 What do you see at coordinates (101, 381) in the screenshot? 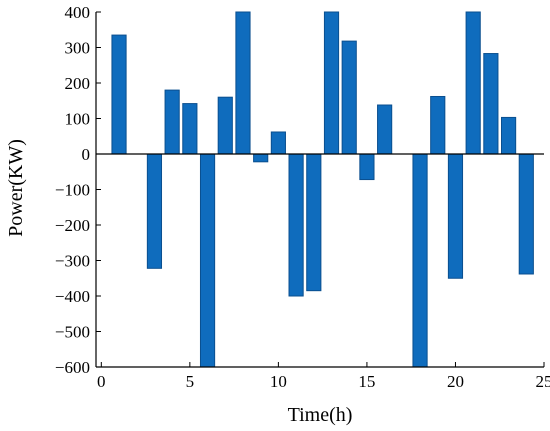
I see `x-tick-label: 0` at bounding box center [101, 381].